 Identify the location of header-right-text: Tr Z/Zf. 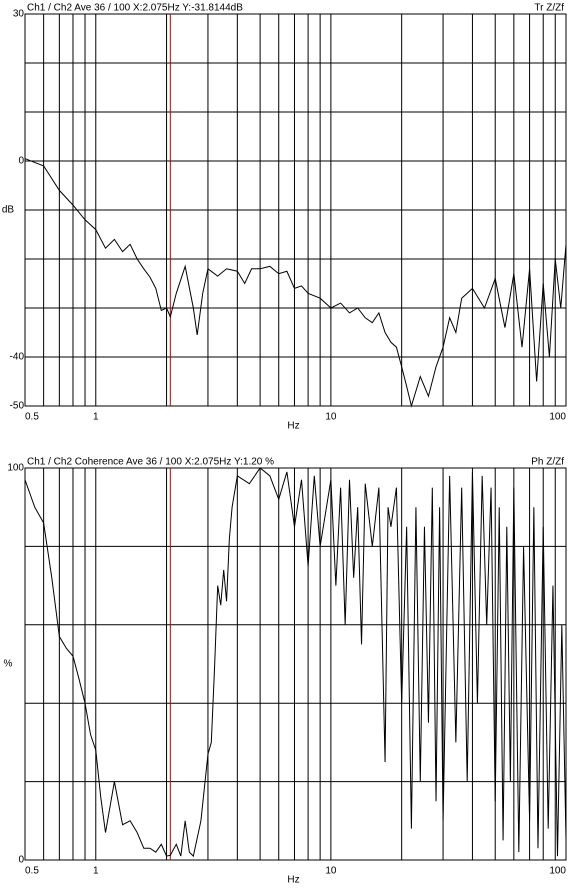
(549, 8).